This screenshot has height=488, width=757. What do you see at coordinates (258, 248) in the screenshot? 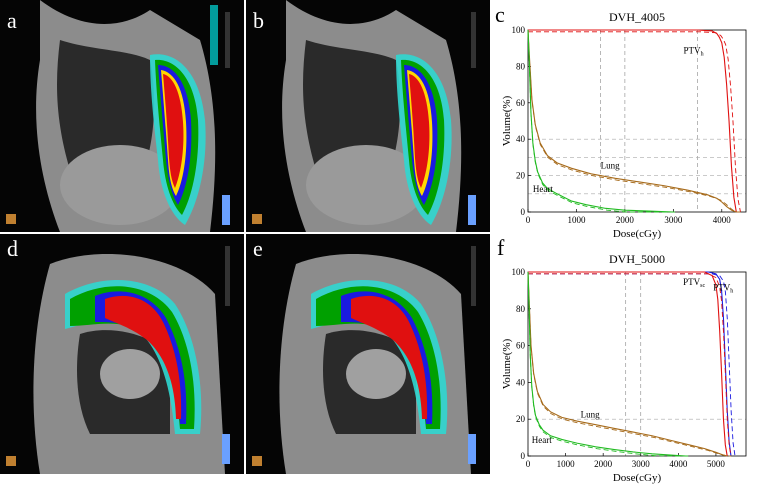
I see `panel-label-e: e` at bounding box center [258, 248].